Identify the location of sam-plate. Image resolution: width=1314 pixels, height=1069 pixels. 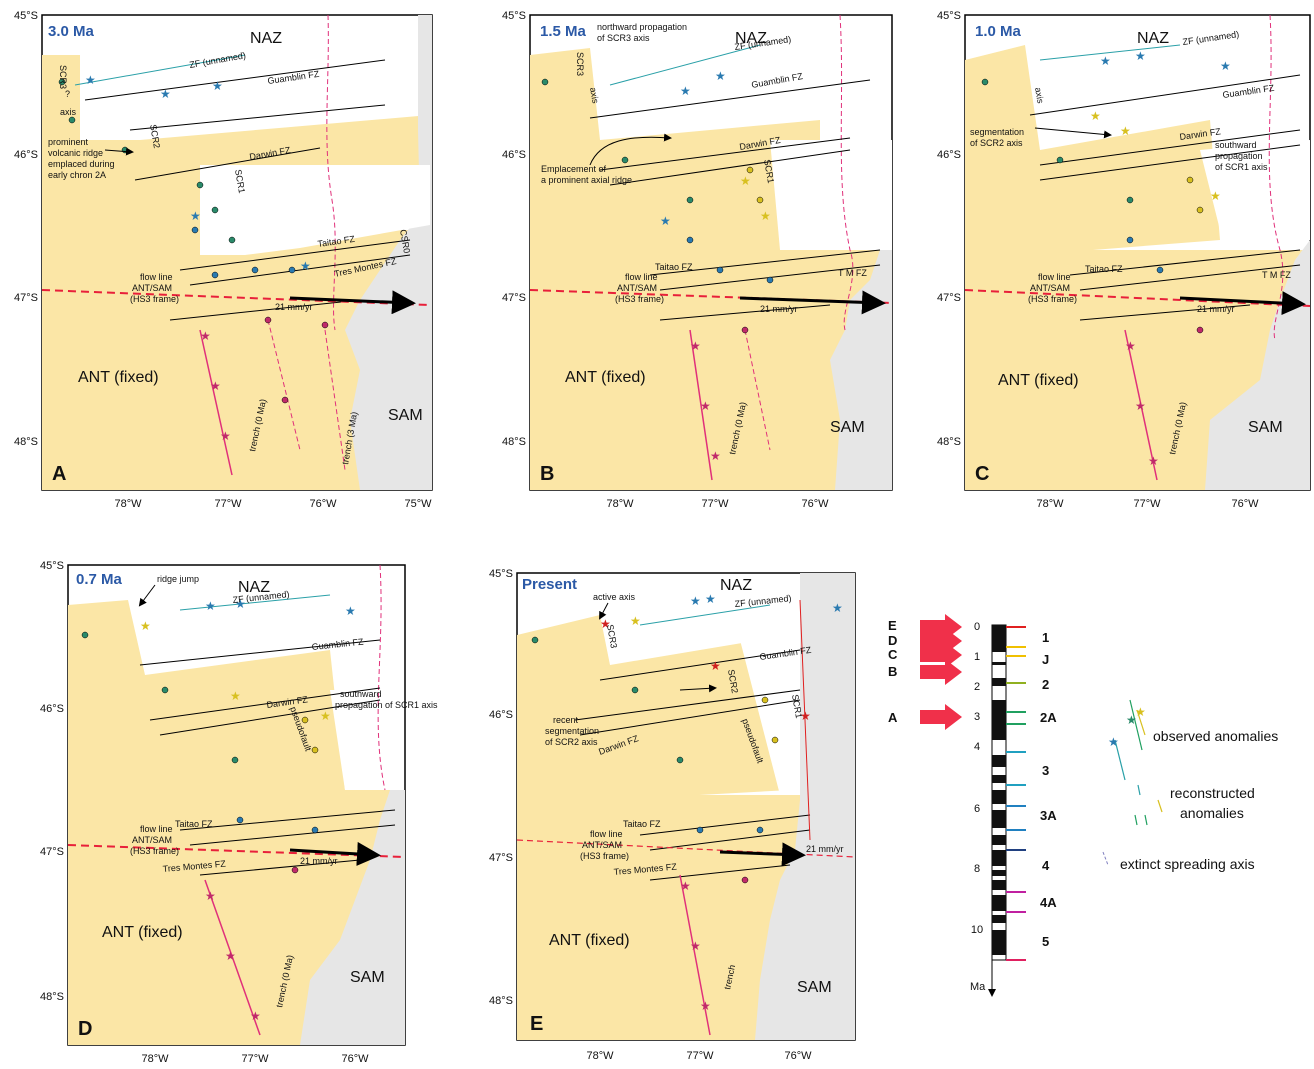
(805, 806).